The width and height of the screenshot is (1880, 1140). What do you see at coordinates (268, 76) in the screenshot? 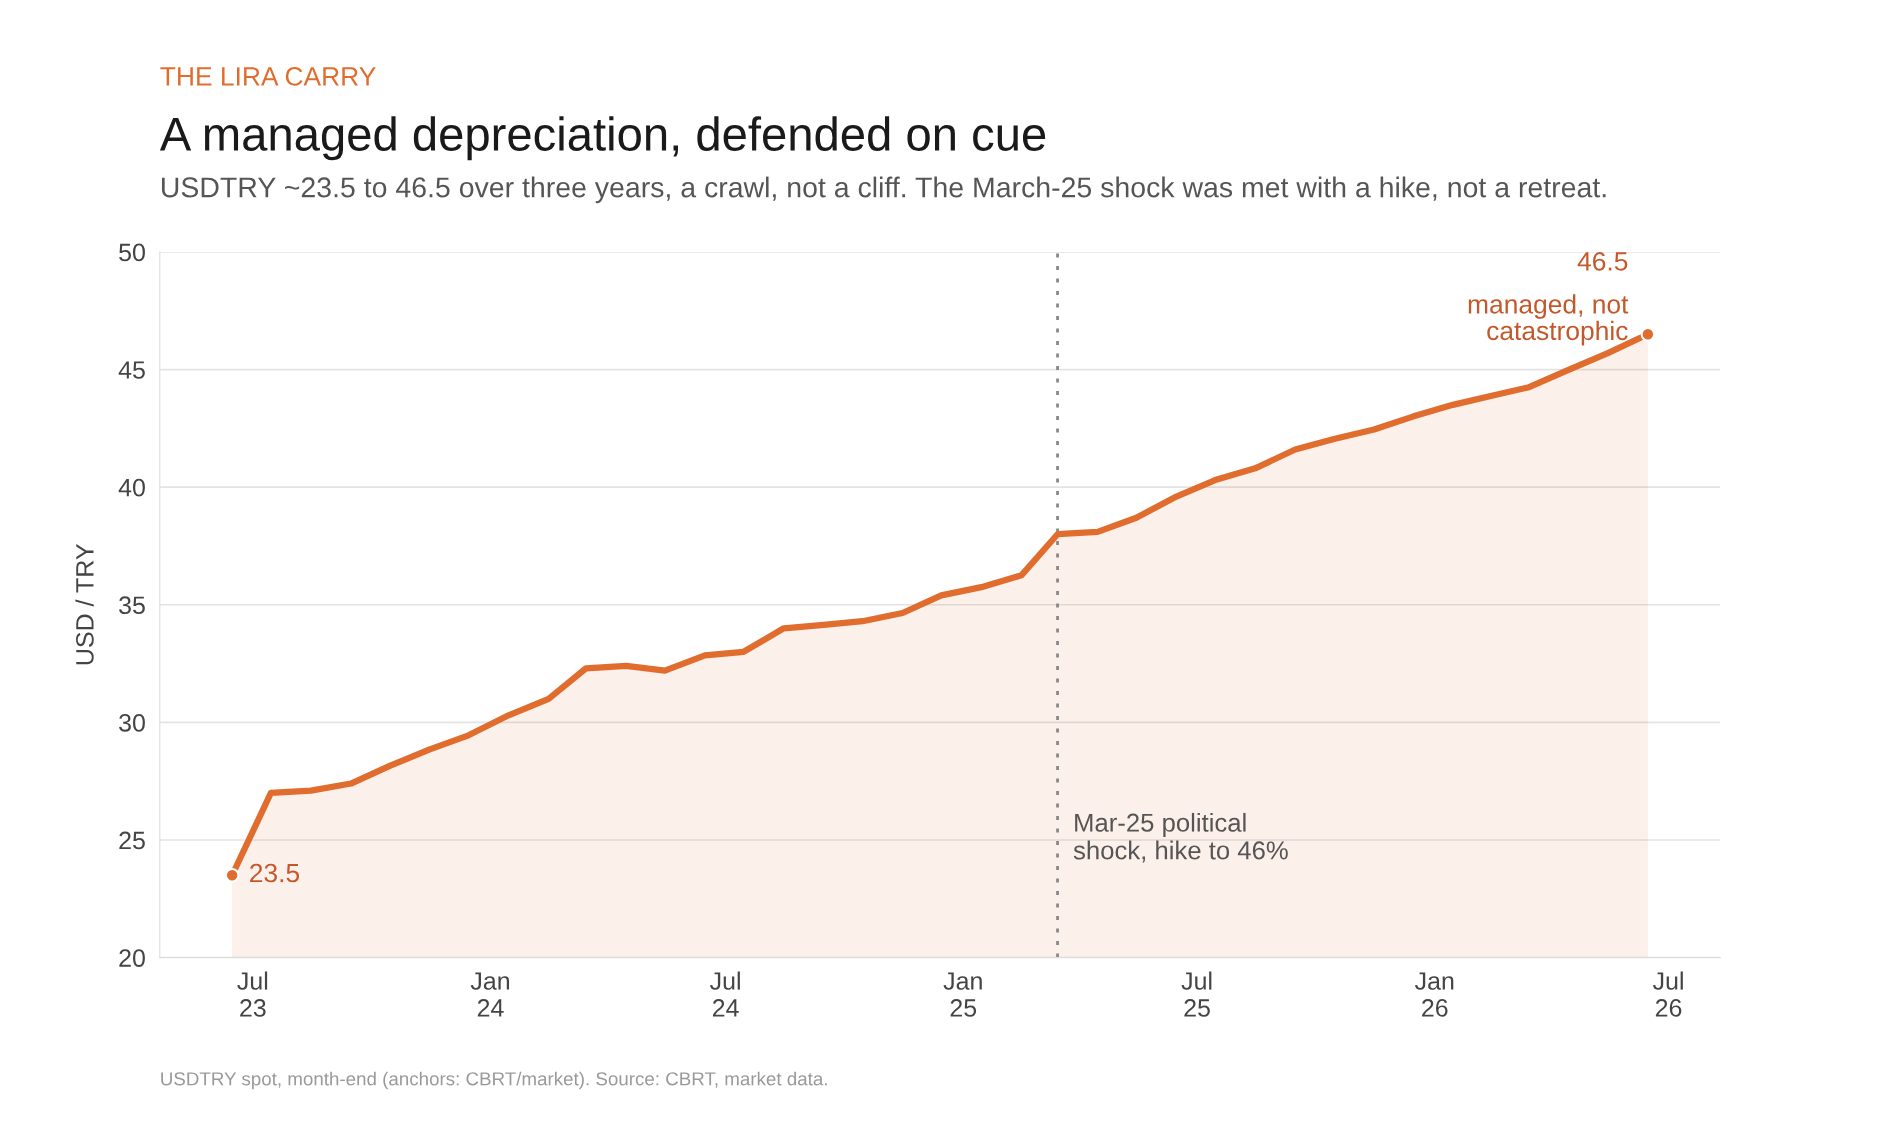
I see `text: THE LIRA CARRY` at bounding box center [268, 76].